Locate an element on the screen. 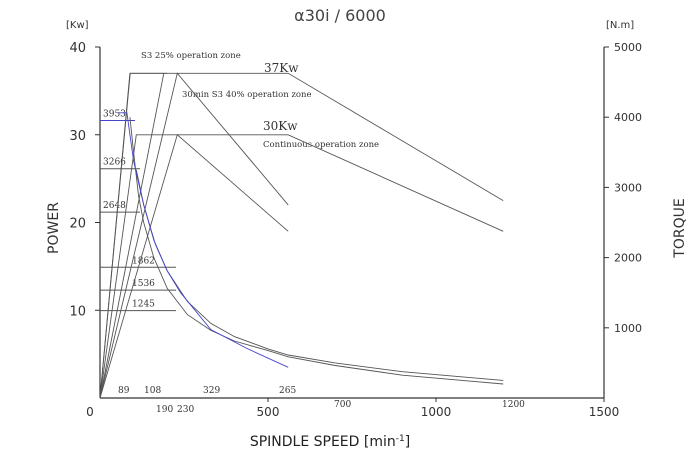 The width and height of the screenshot is (699, 456). y-tick-label-left: 30 is located at coordinates (77, 136).